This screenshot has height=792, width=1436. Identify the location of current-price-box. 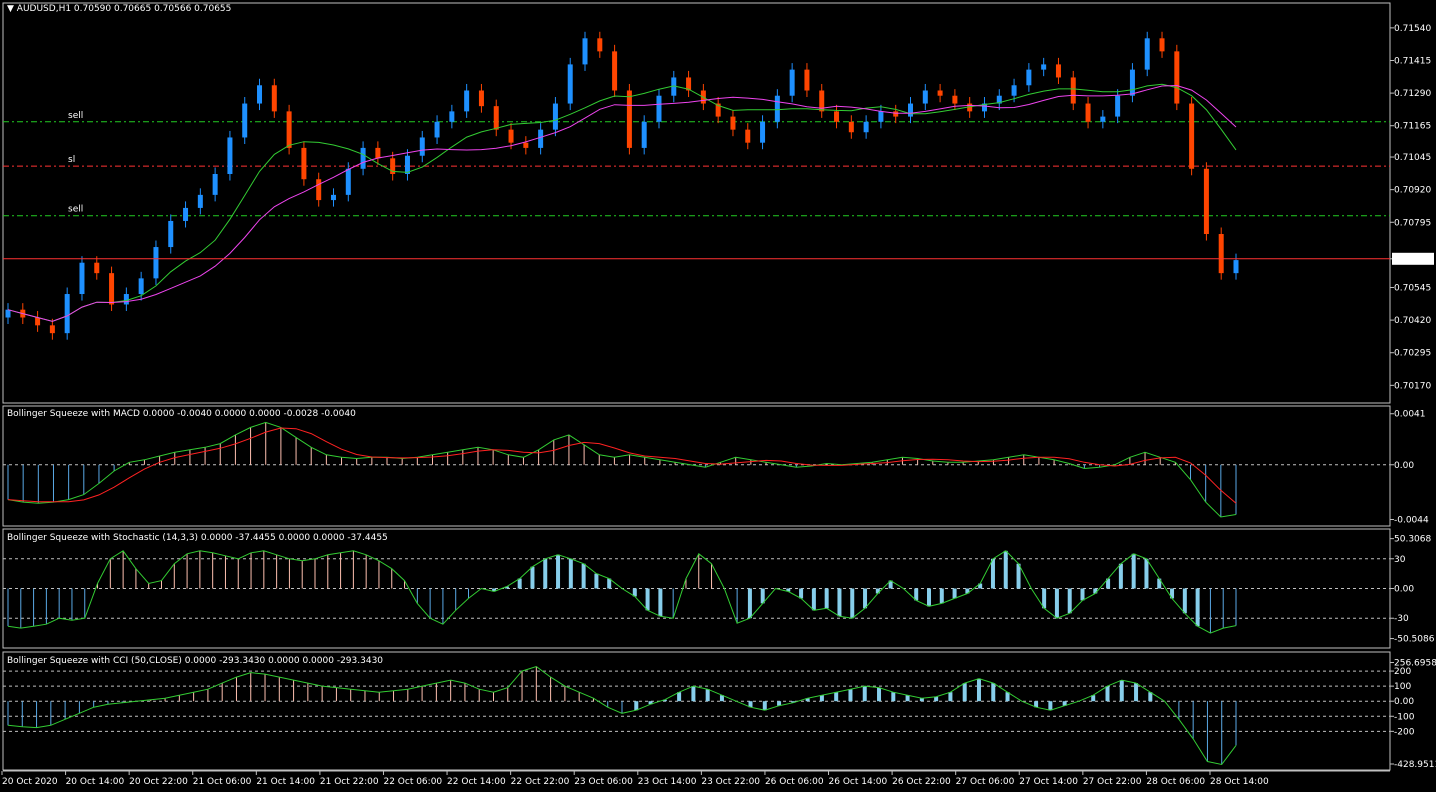
(1413, 258).